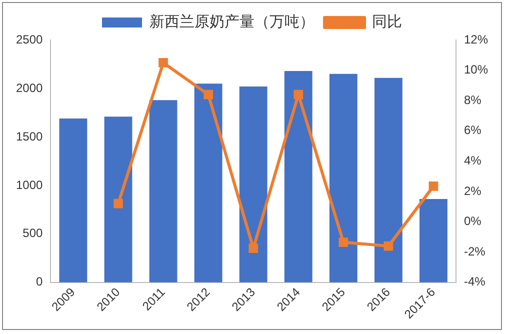 This screenshot has height=334, width=506. I want to click on y2-tick-label: 8%, so click(473, 99).